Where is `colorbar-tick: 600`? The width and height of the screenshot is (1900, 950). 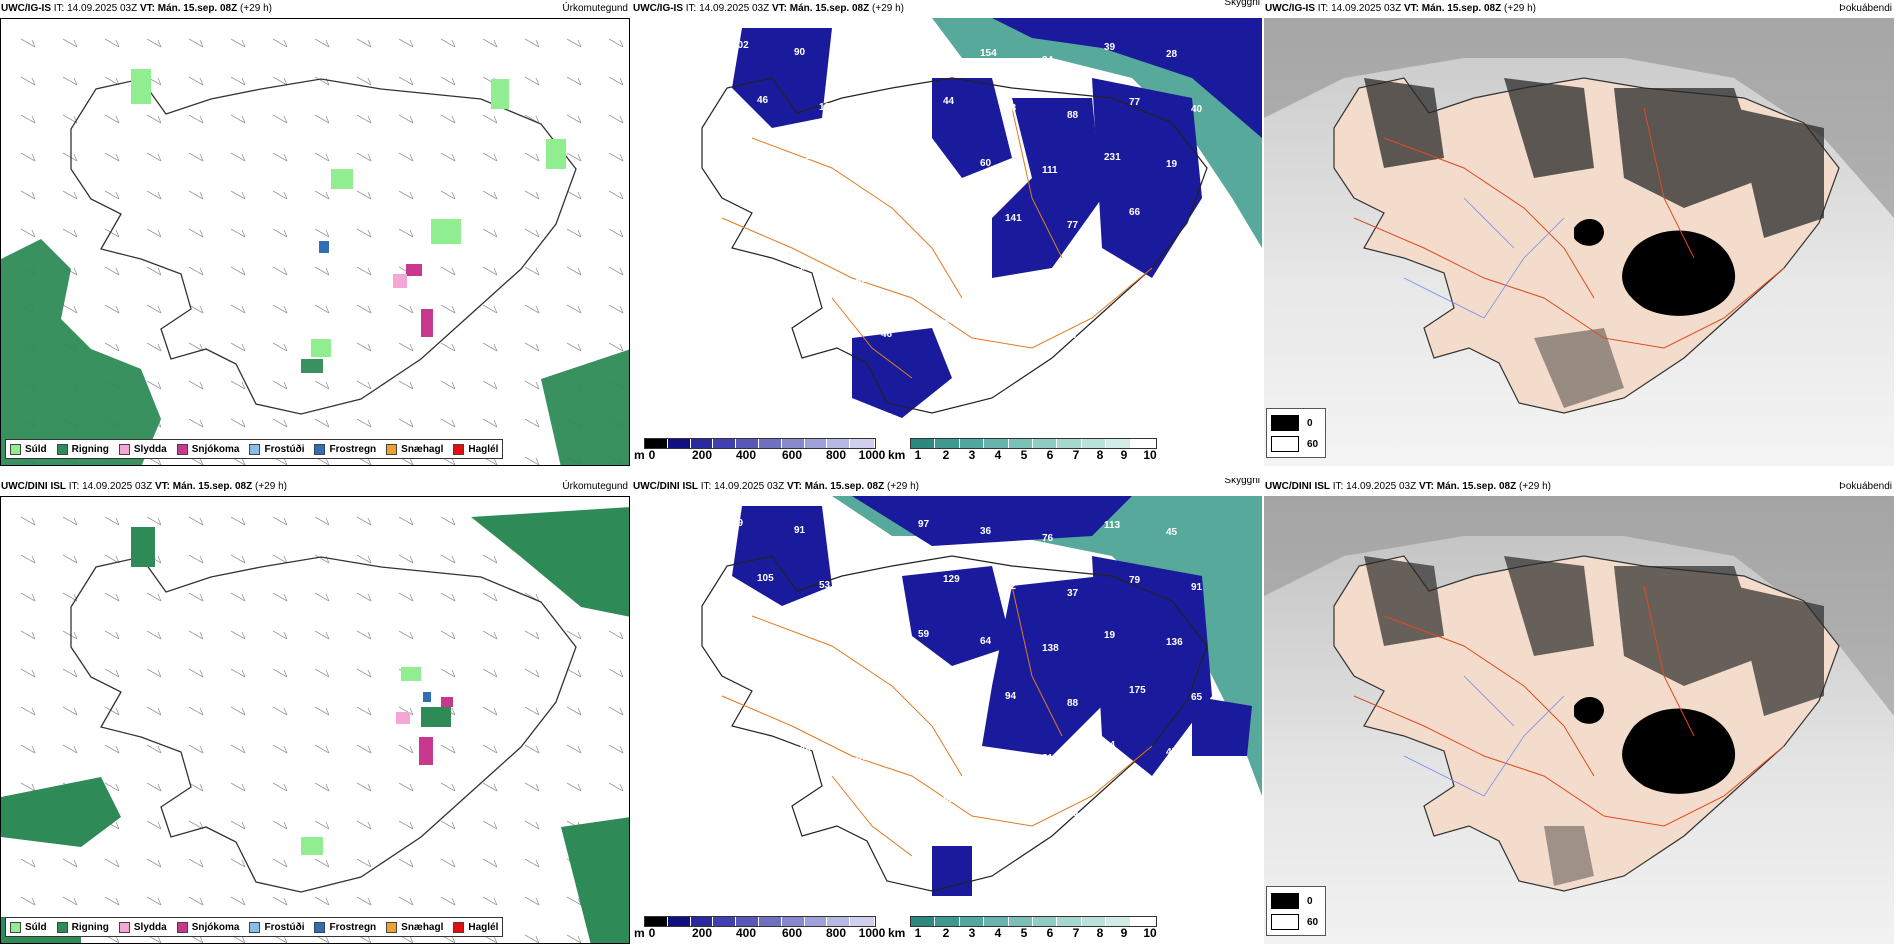
colorbar-tick: 600 is located at coordinates (792, 933).